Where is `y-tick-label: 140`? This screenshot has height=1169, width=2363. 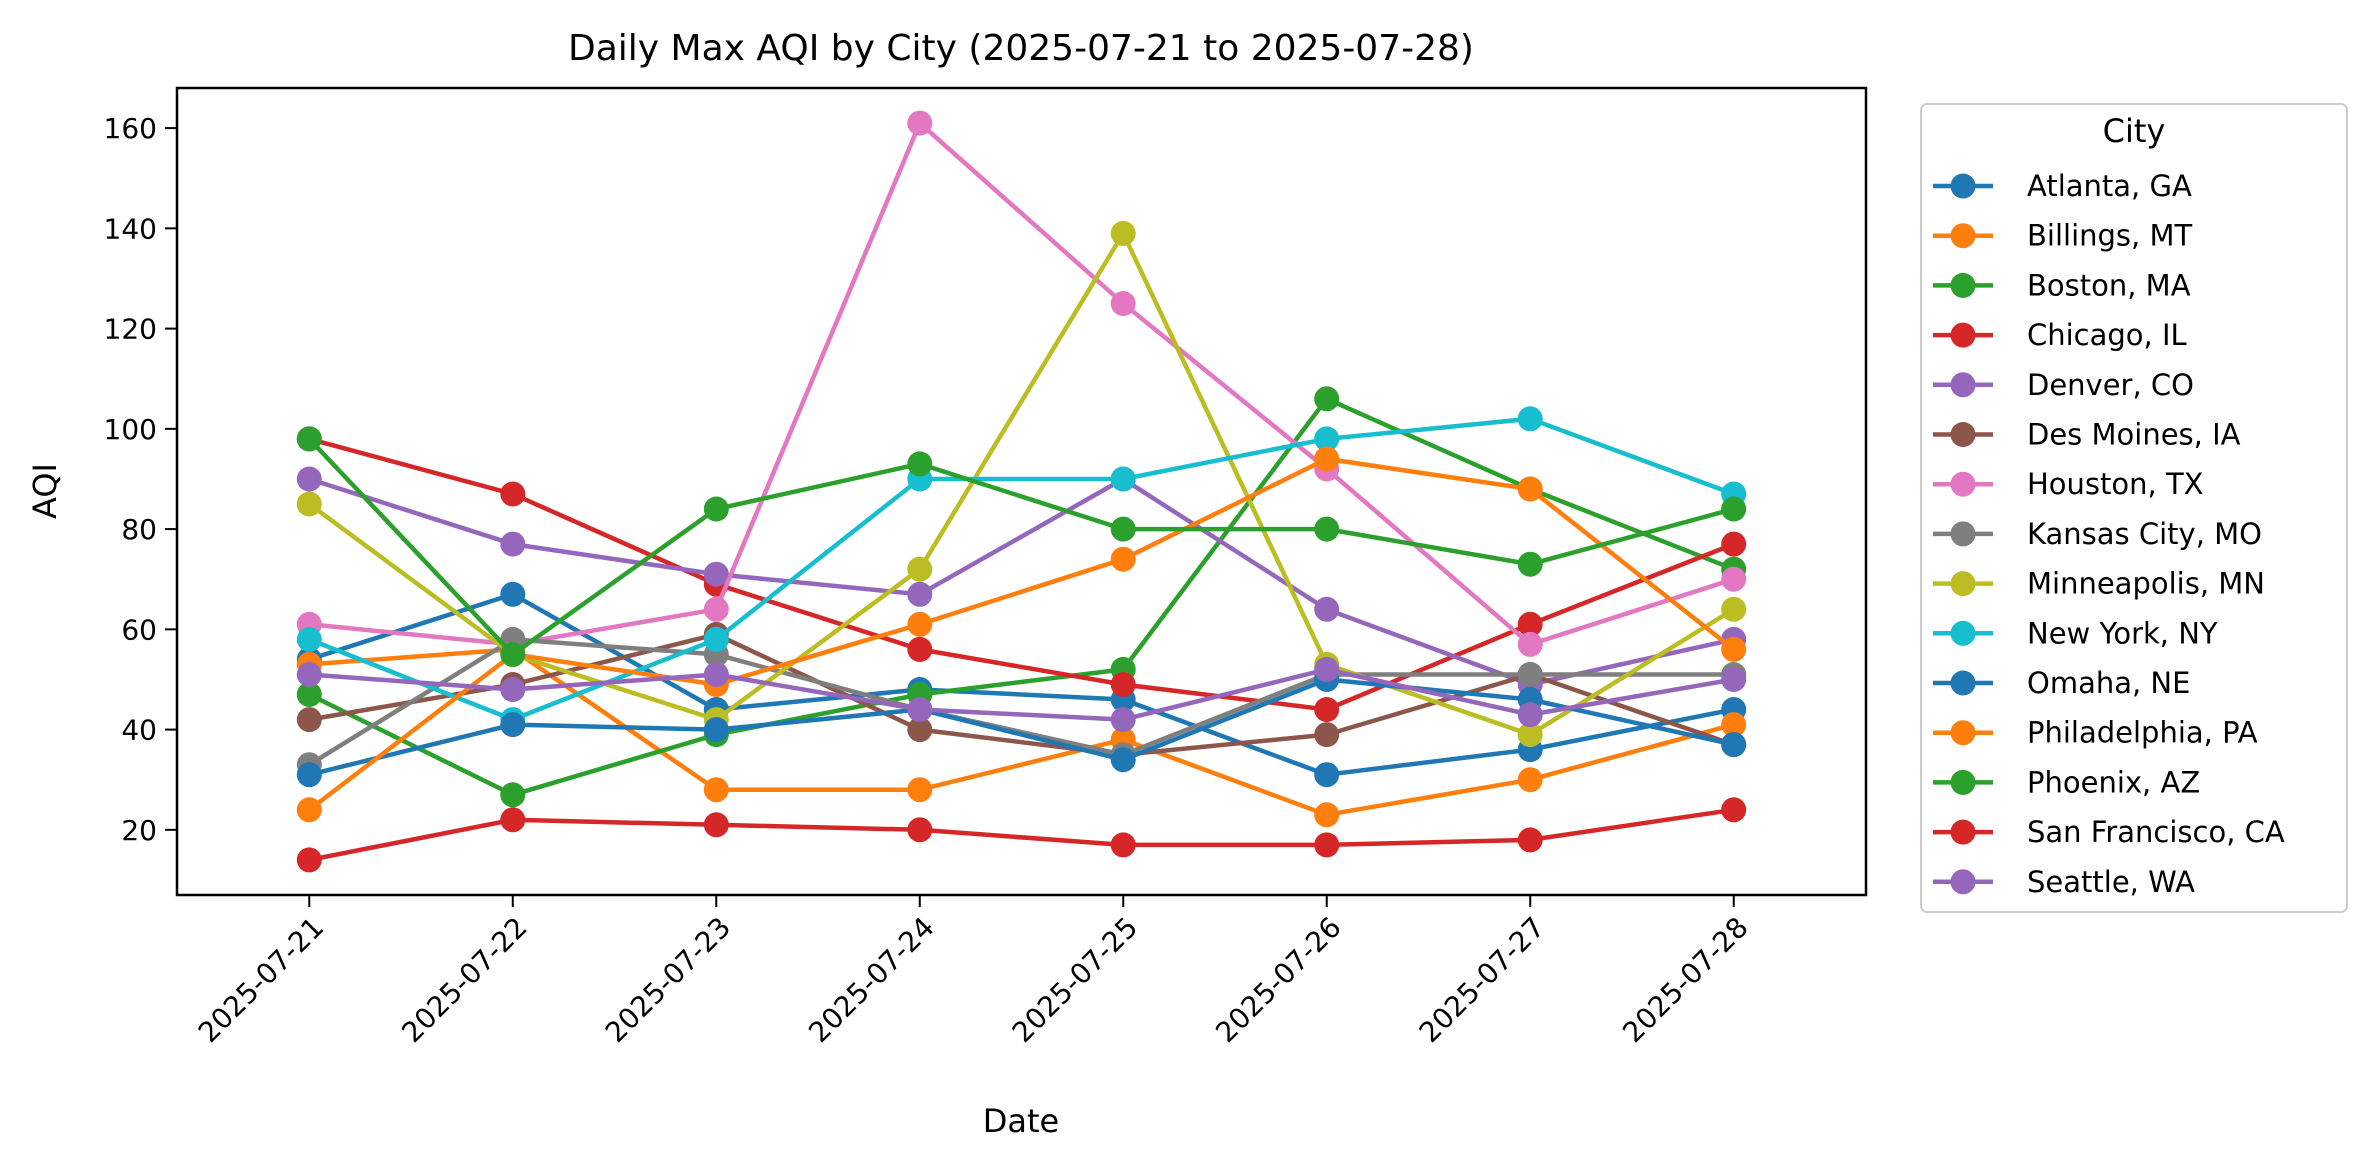
y-tick-label: 140 is located at coordinates (130, 228).